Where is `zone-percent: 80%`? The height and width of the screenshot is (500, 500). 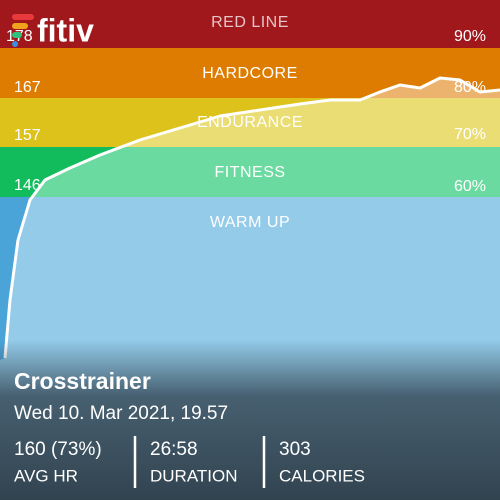
zone-percent: 80% is located at coordinates (470, 87).